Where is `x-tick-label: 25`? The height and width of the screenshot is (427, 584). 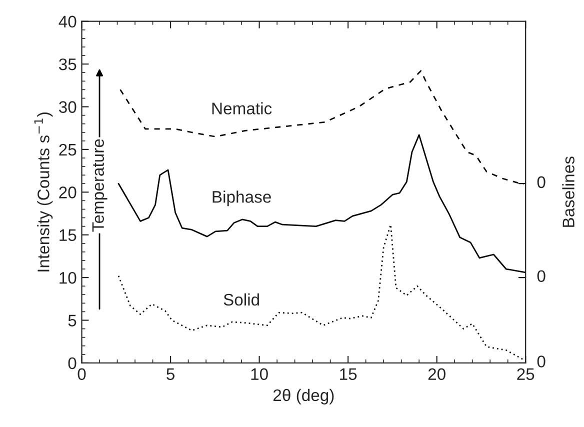
x-tick-label: 25 is located at coordinates (525, 374).